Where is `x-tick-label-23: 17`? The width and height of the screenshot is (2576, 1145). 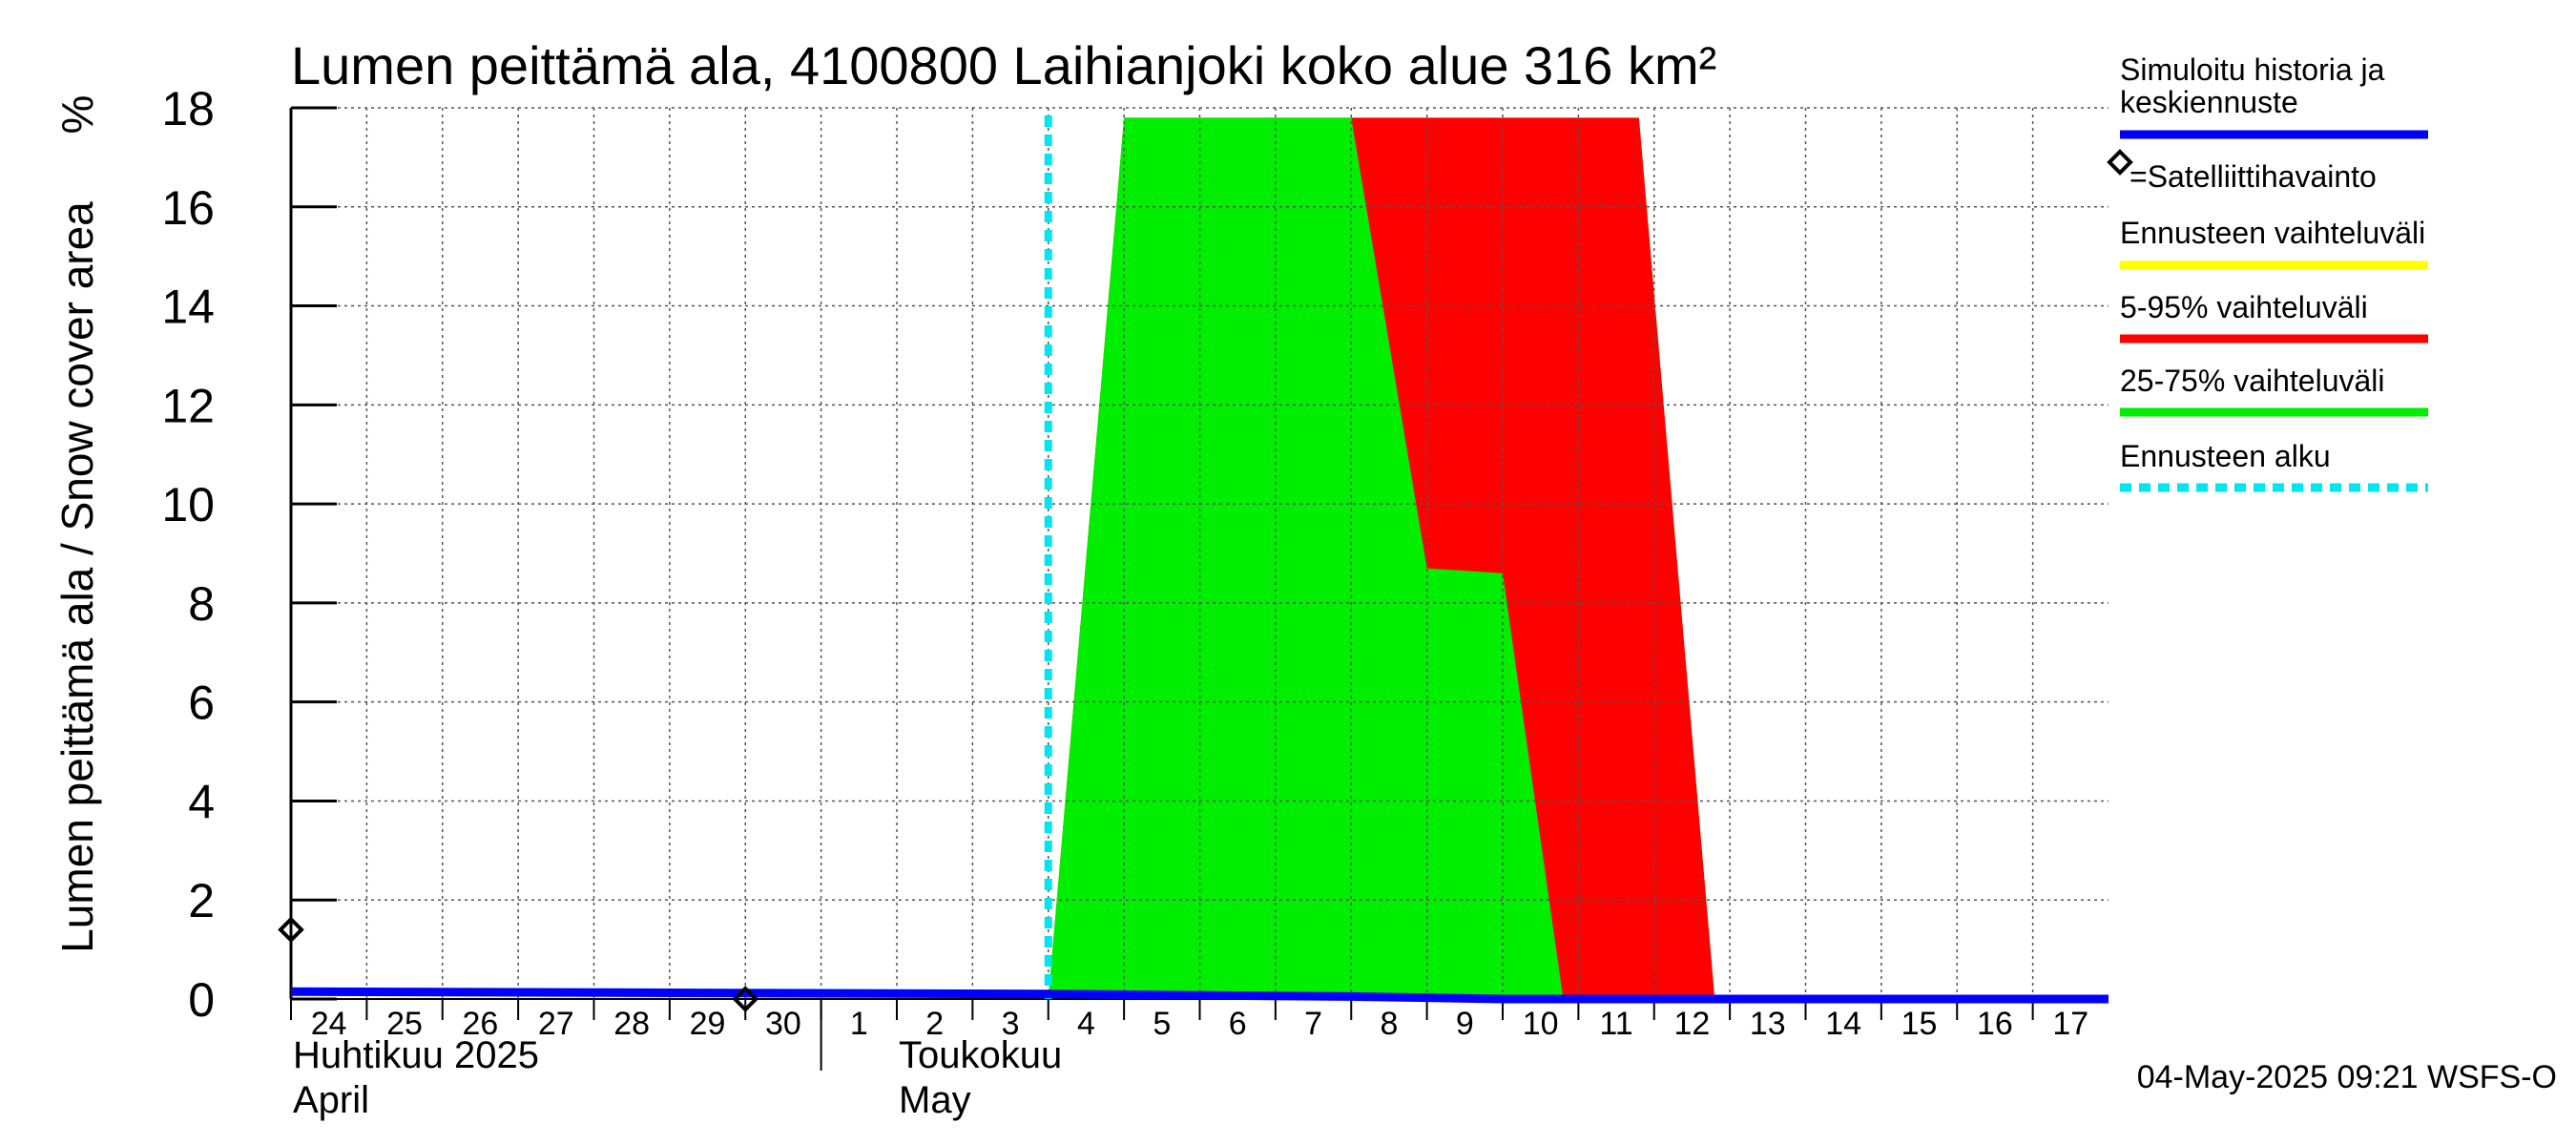 x-tick-label-23: 17 is located at coordinates (2070, 1024).